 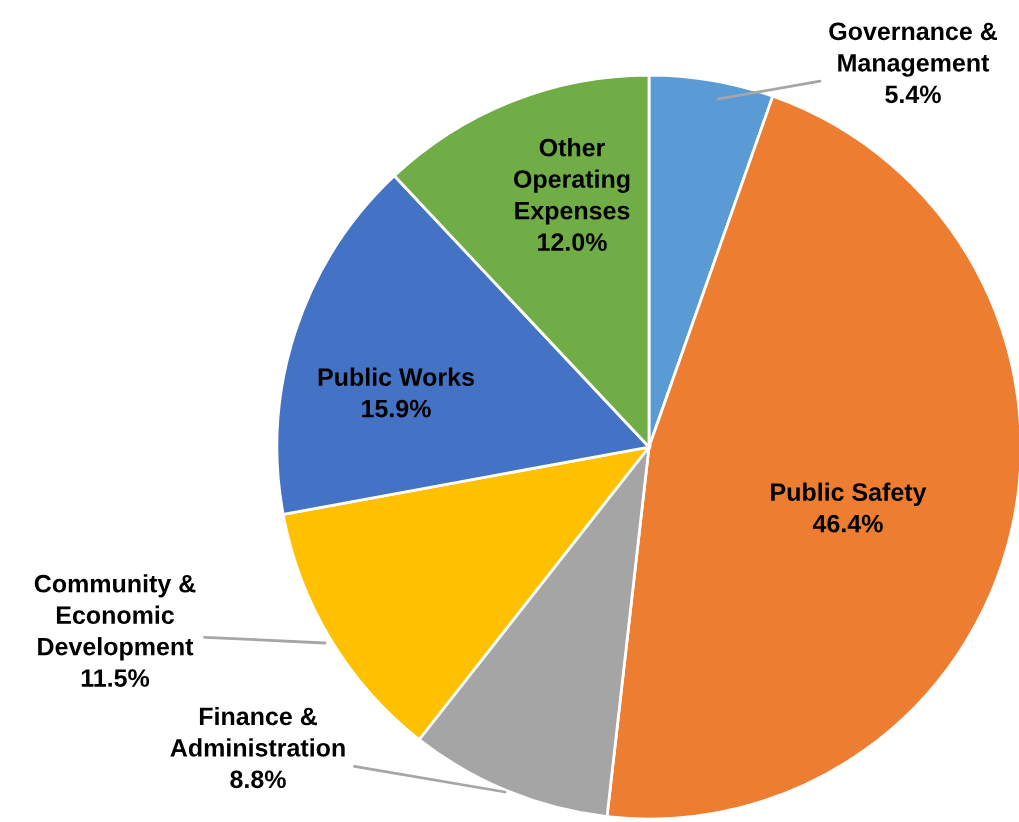 I want to click on slice-label: Public Safety, so click(x=849, y=494).